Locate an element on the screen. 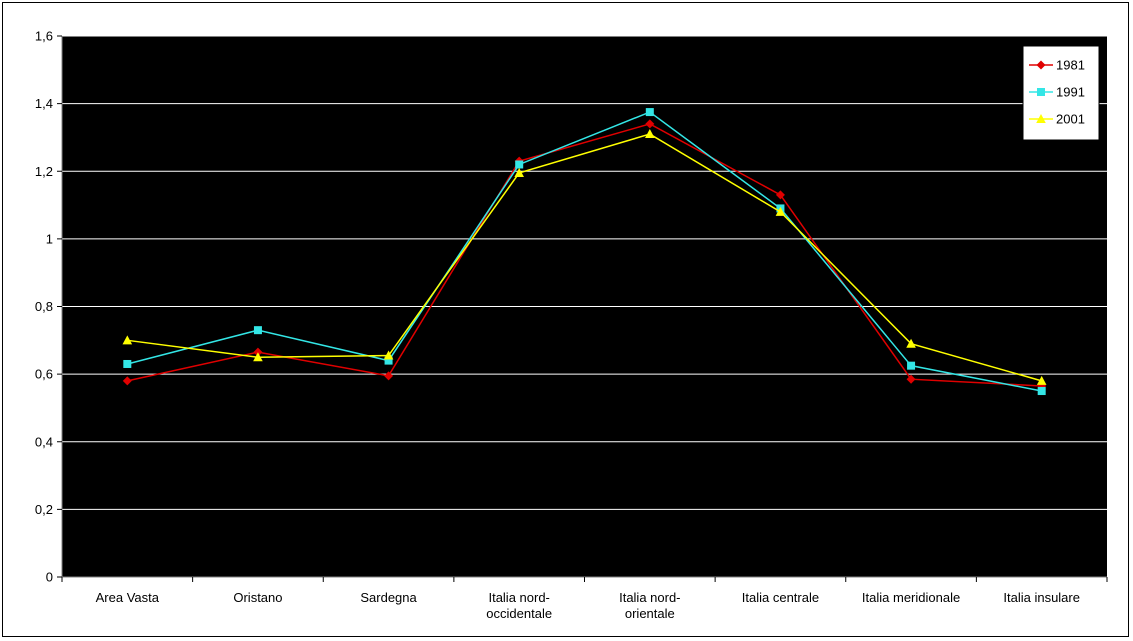 The height and width of the screenshot is (641, 1133). x-tick-label: Italia meridionale is located at coordinates (911, 597).